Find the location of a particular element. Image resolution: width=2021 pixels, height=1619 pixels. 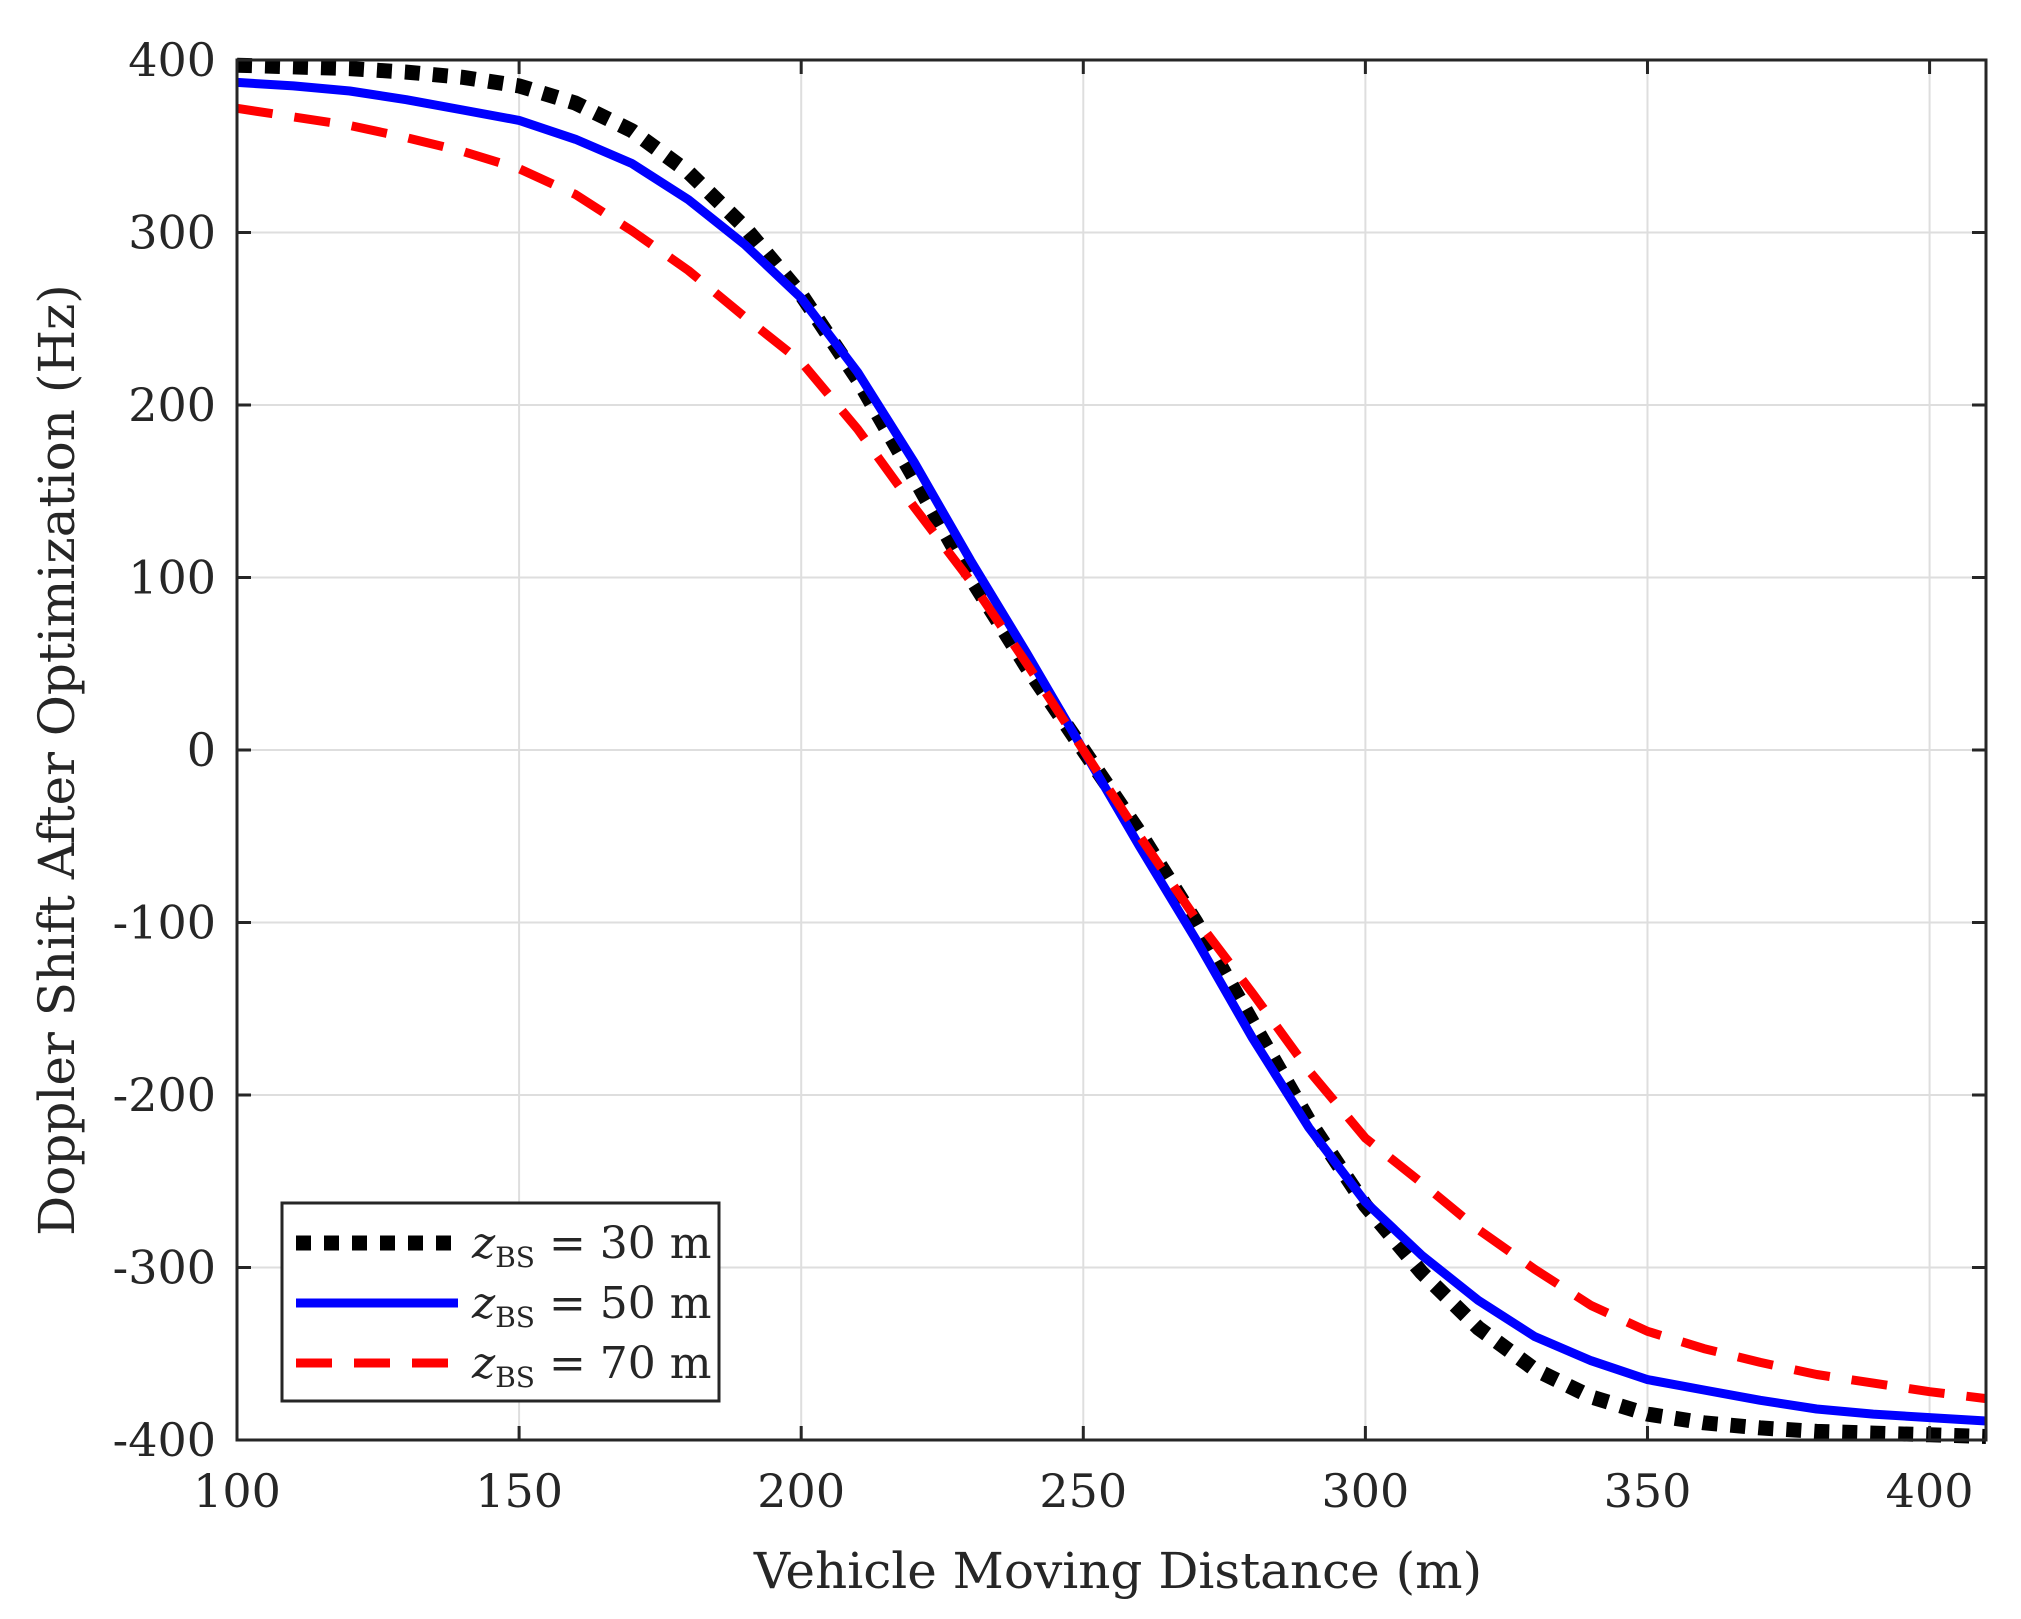

x-tick-label: 300 is located at coordinates (1365, 1491).